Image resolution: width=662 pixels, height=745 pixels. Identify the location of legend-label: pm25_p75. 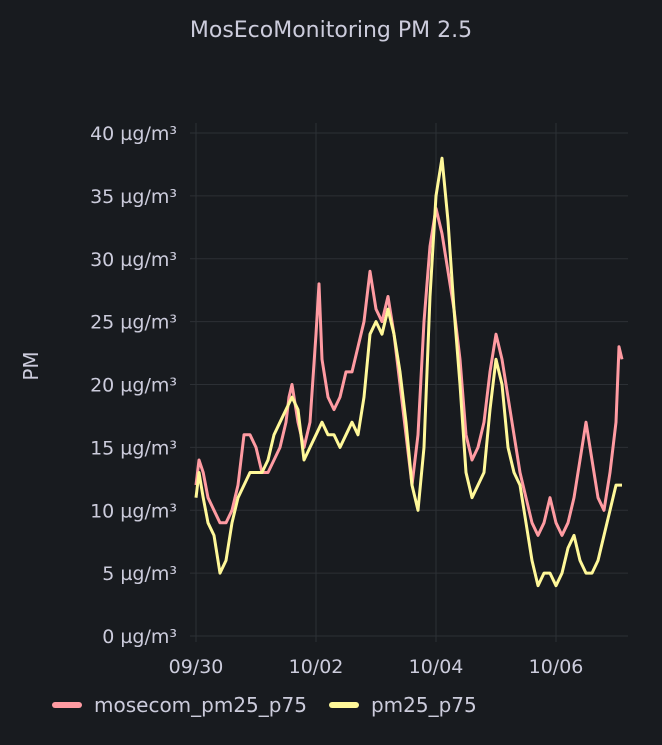
(423, 705).